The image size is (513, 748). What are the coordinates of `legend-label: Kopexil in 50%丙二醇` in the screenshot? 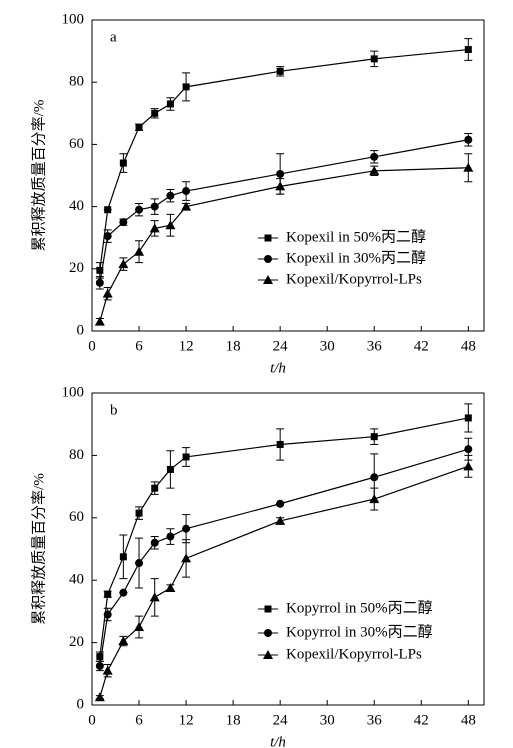 It's located at (356, 236).